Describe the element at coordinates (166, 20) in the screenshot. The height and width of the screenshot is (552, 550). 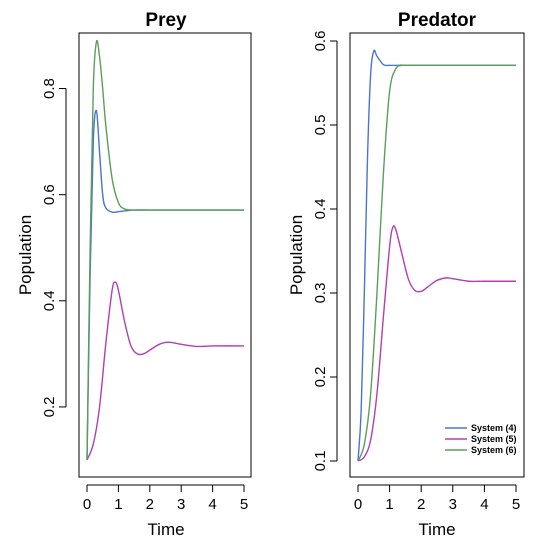
I see `prey-title: Prey` at that location.